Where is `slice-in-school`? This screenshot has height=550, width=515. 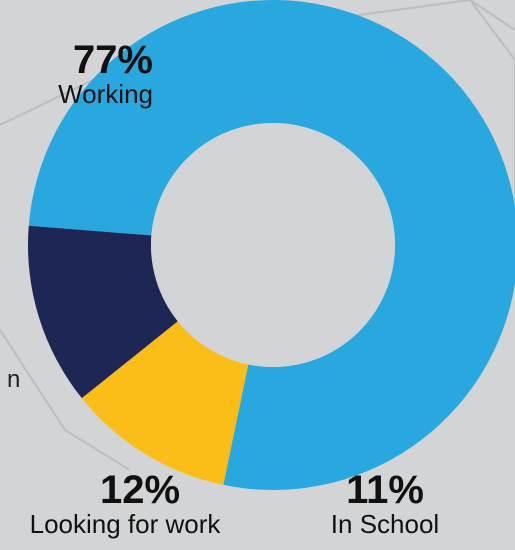
slice-in-school is located at coordinates (165, 403).